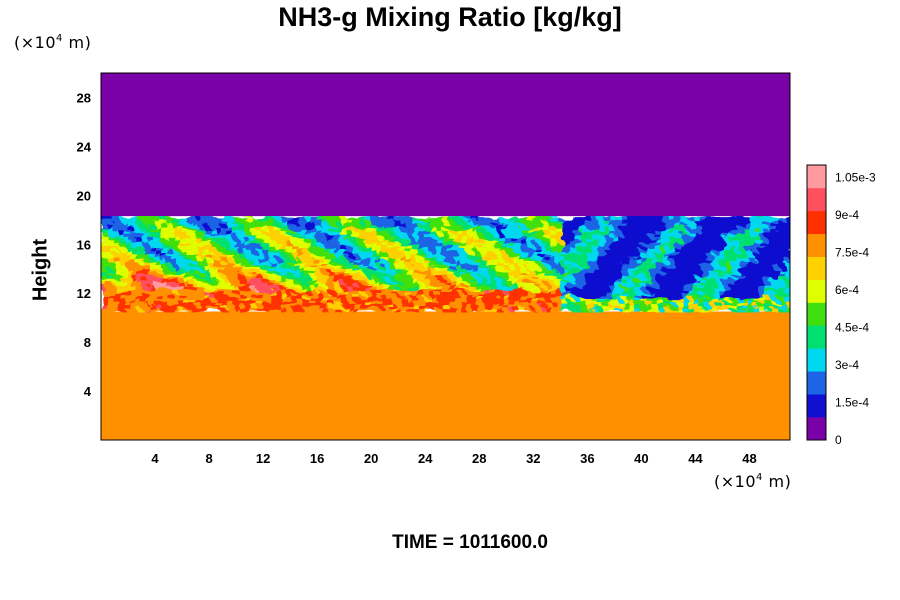  I want to click on x-tick-label: 28, so click(479, 458).